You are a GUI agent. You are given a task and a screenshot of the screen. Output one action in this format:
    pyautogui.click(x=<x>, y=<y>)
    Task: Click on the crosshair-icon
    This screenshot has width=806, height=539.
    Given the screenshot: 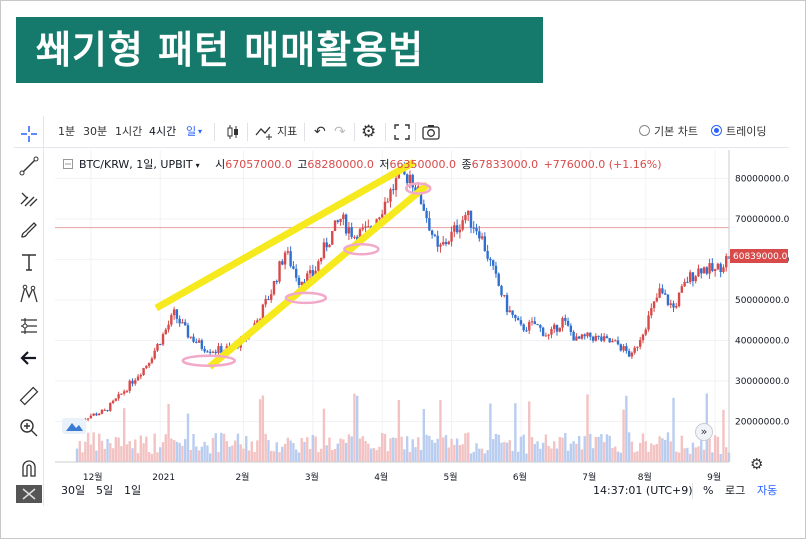 What is the action you would take?
    pyautogui.click(x=29, y=134)
    